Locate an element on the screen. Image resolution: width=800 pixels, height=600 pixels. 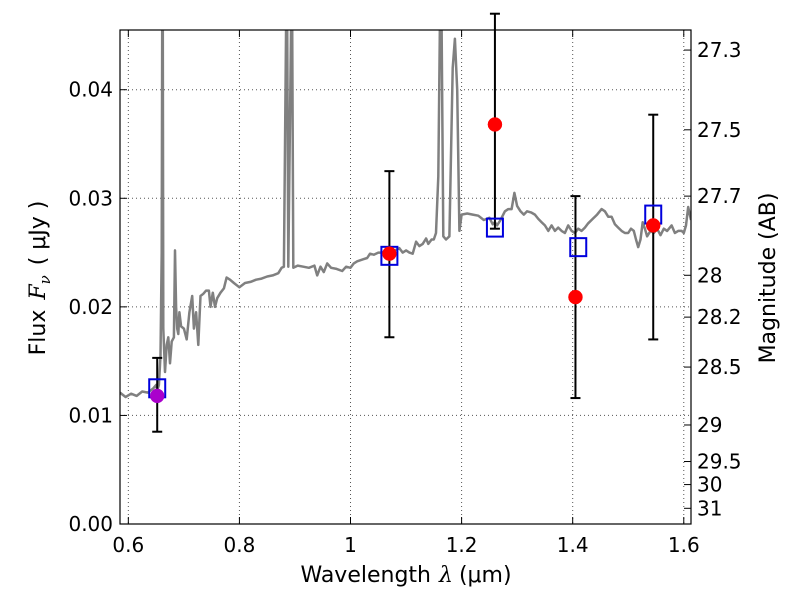
y-tick-label-2: 0.02 is located at coordinates (90, 307).